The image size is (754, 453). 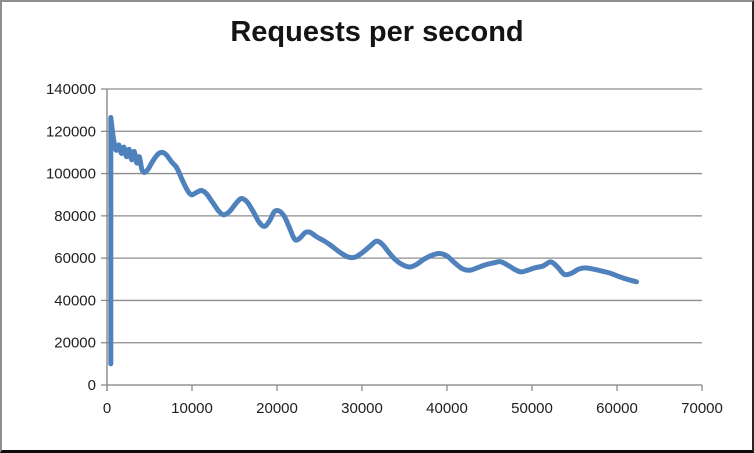 I want to click on y-tick-label: 20000, so click(x=75, y=343).